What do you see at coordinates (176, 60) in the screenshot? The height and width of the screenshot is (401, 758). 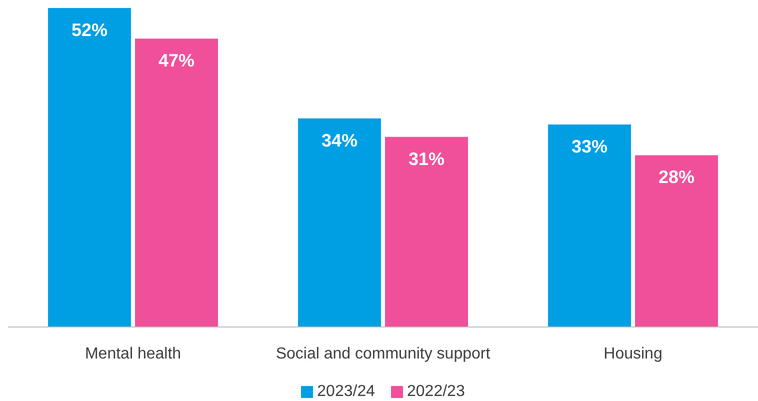 I see `data-label: 47%` at bounding box center [176, 60].